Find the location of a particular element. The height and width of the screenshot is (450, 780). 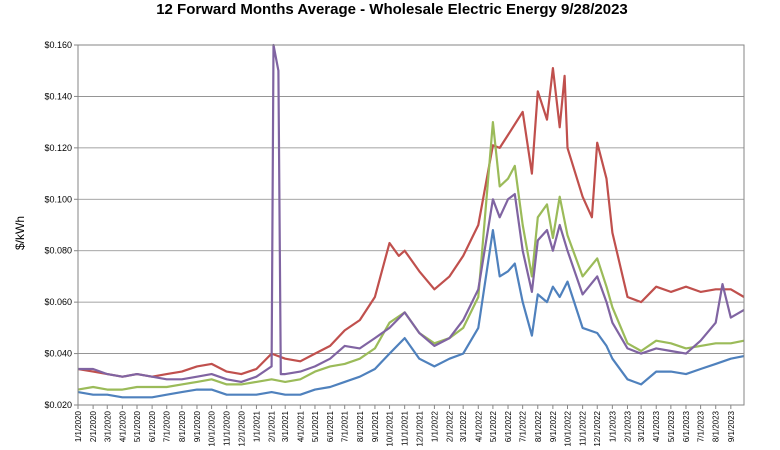

x-tick-label: 2/1/2022 is located at coordinates (450, 426).